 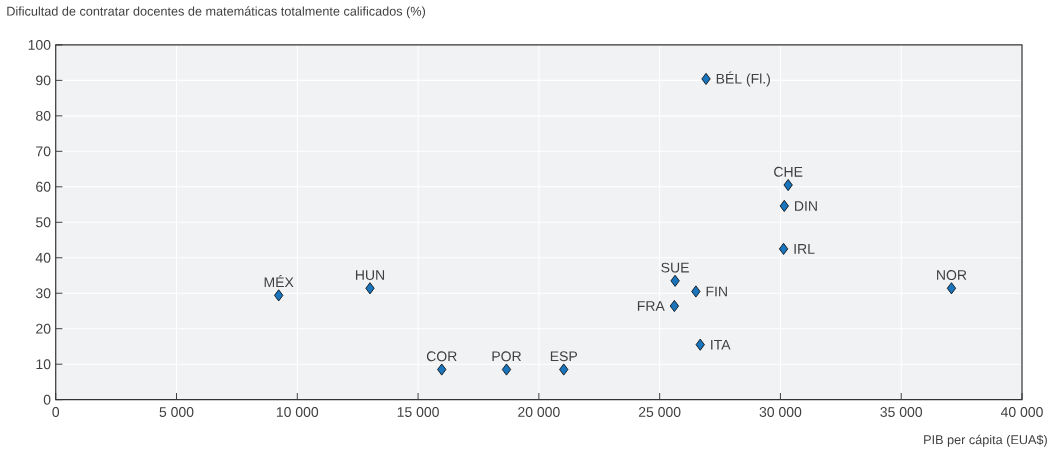 I want to click on y-tick-label: 60, so click(x=43, y=186).